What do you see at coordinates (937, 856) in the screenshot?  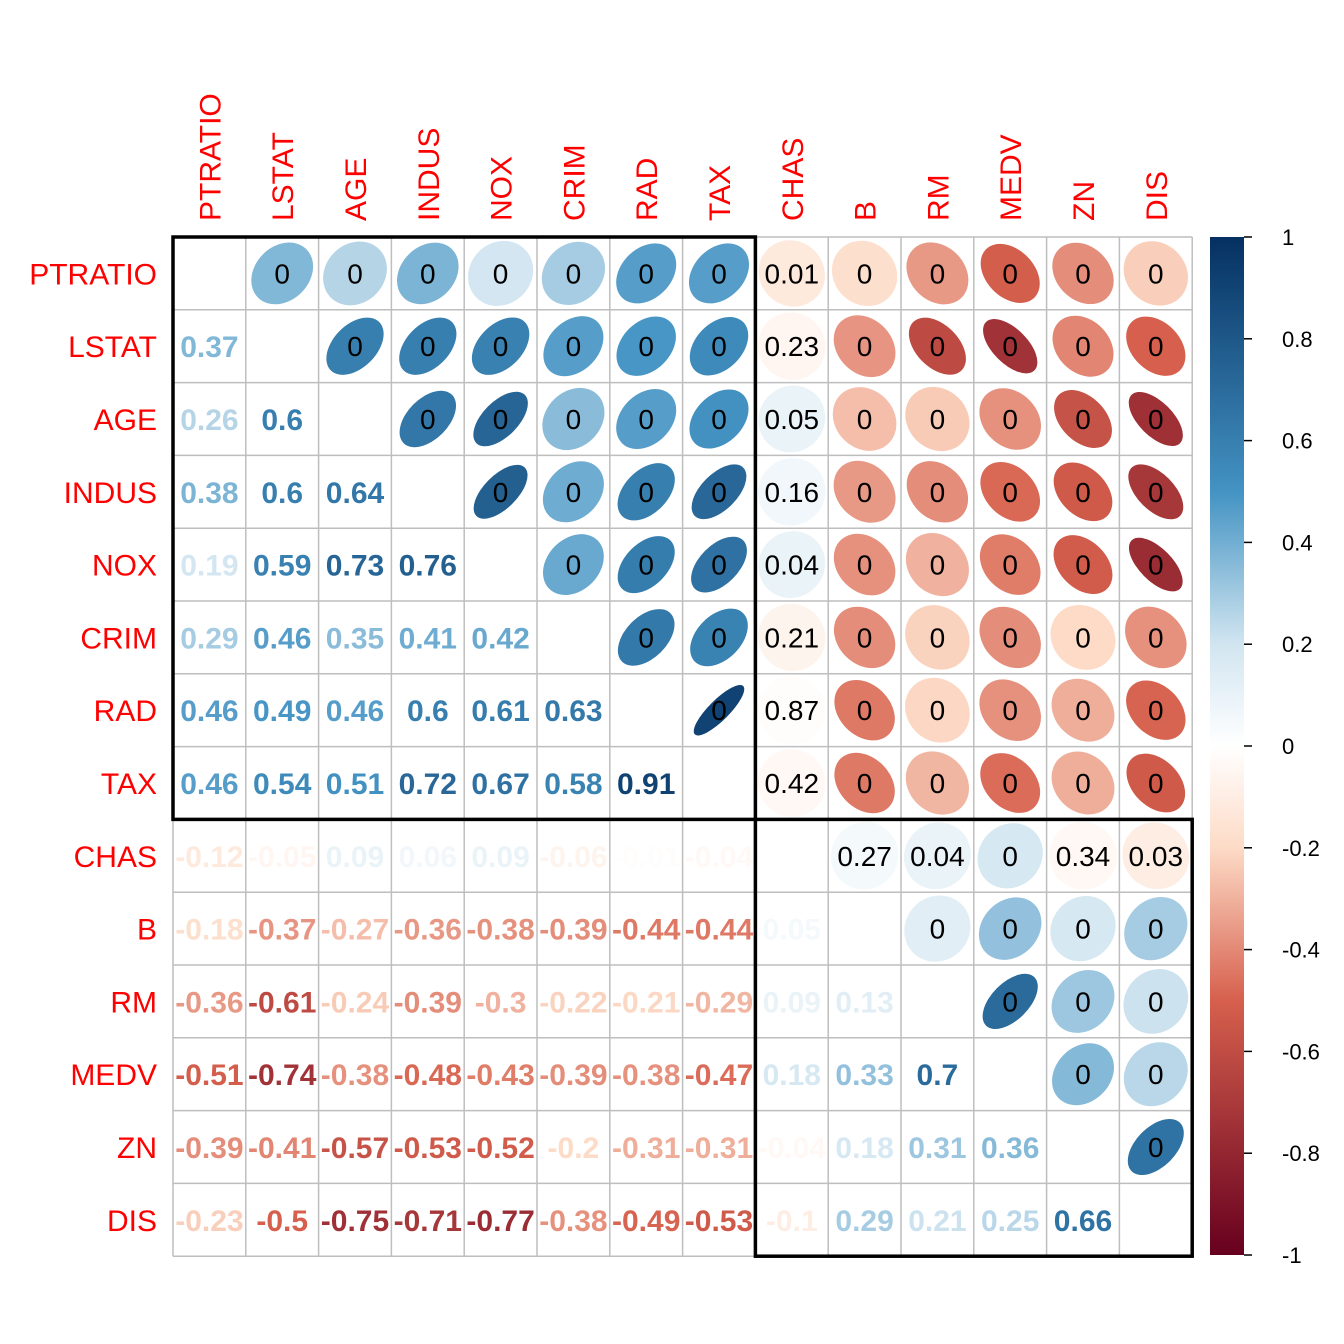 I see `corr-ellipse-CHAS-RM` at bounding box center [937, 856].